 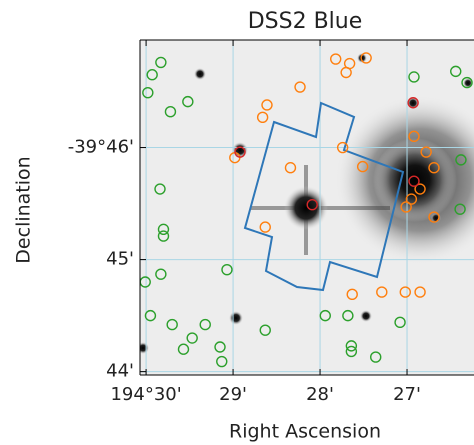 I want to click on y-tick-label: -39°46', so click(x=101, y=147).